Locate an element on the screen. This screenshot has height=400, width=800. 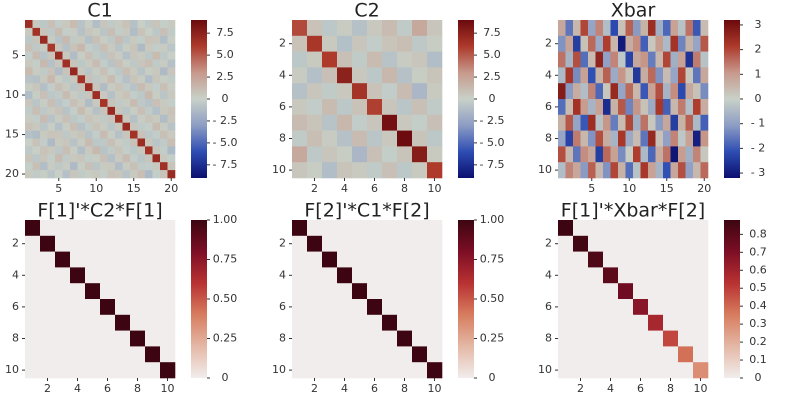
y-tick-label: 4 is located at coordinates (548, 274).